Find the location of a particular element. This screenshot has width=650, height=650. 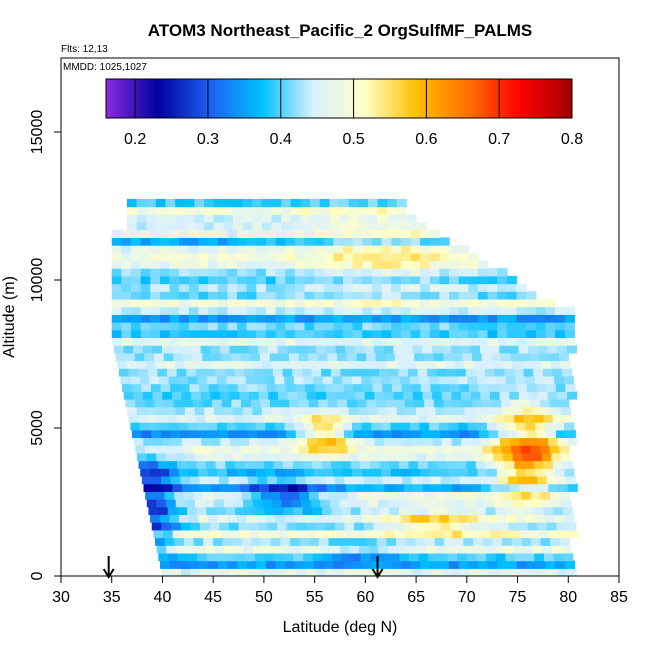

x-tick-label: 60 is located at coordinates (365, 597).